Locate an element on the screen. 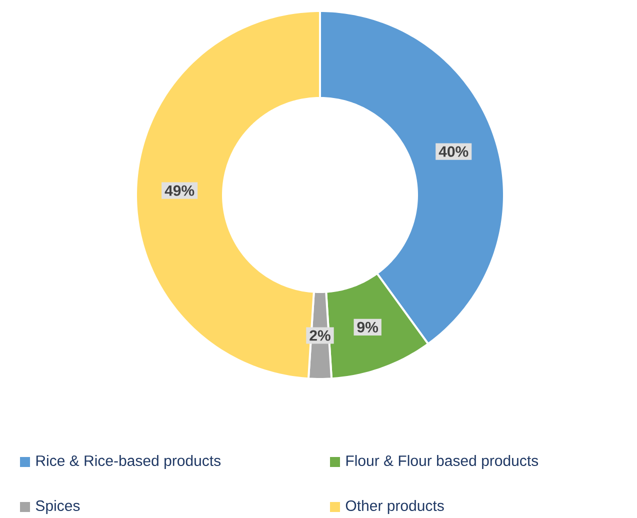 The width and height of the screenshot is (637, 518). data-label: 2% is located at coordinates (320, 335).